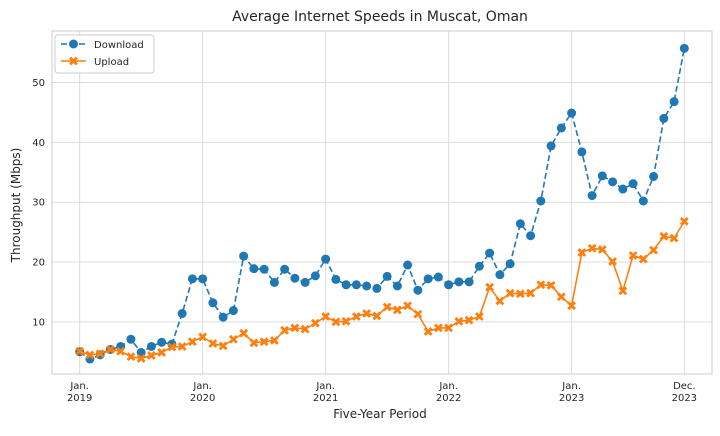 This screenshot has width=720, height=436. I want to click on y-tick-label: 40, so click(38, 143).